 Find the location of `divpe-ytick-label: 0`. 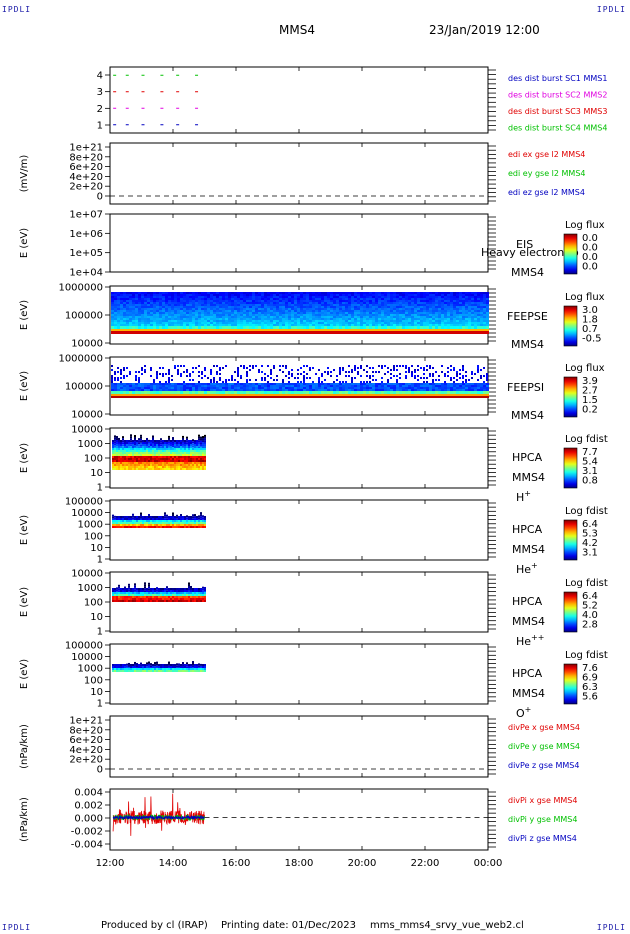

divpe-ytick-label: 0 is located at coordinates (100, 770).